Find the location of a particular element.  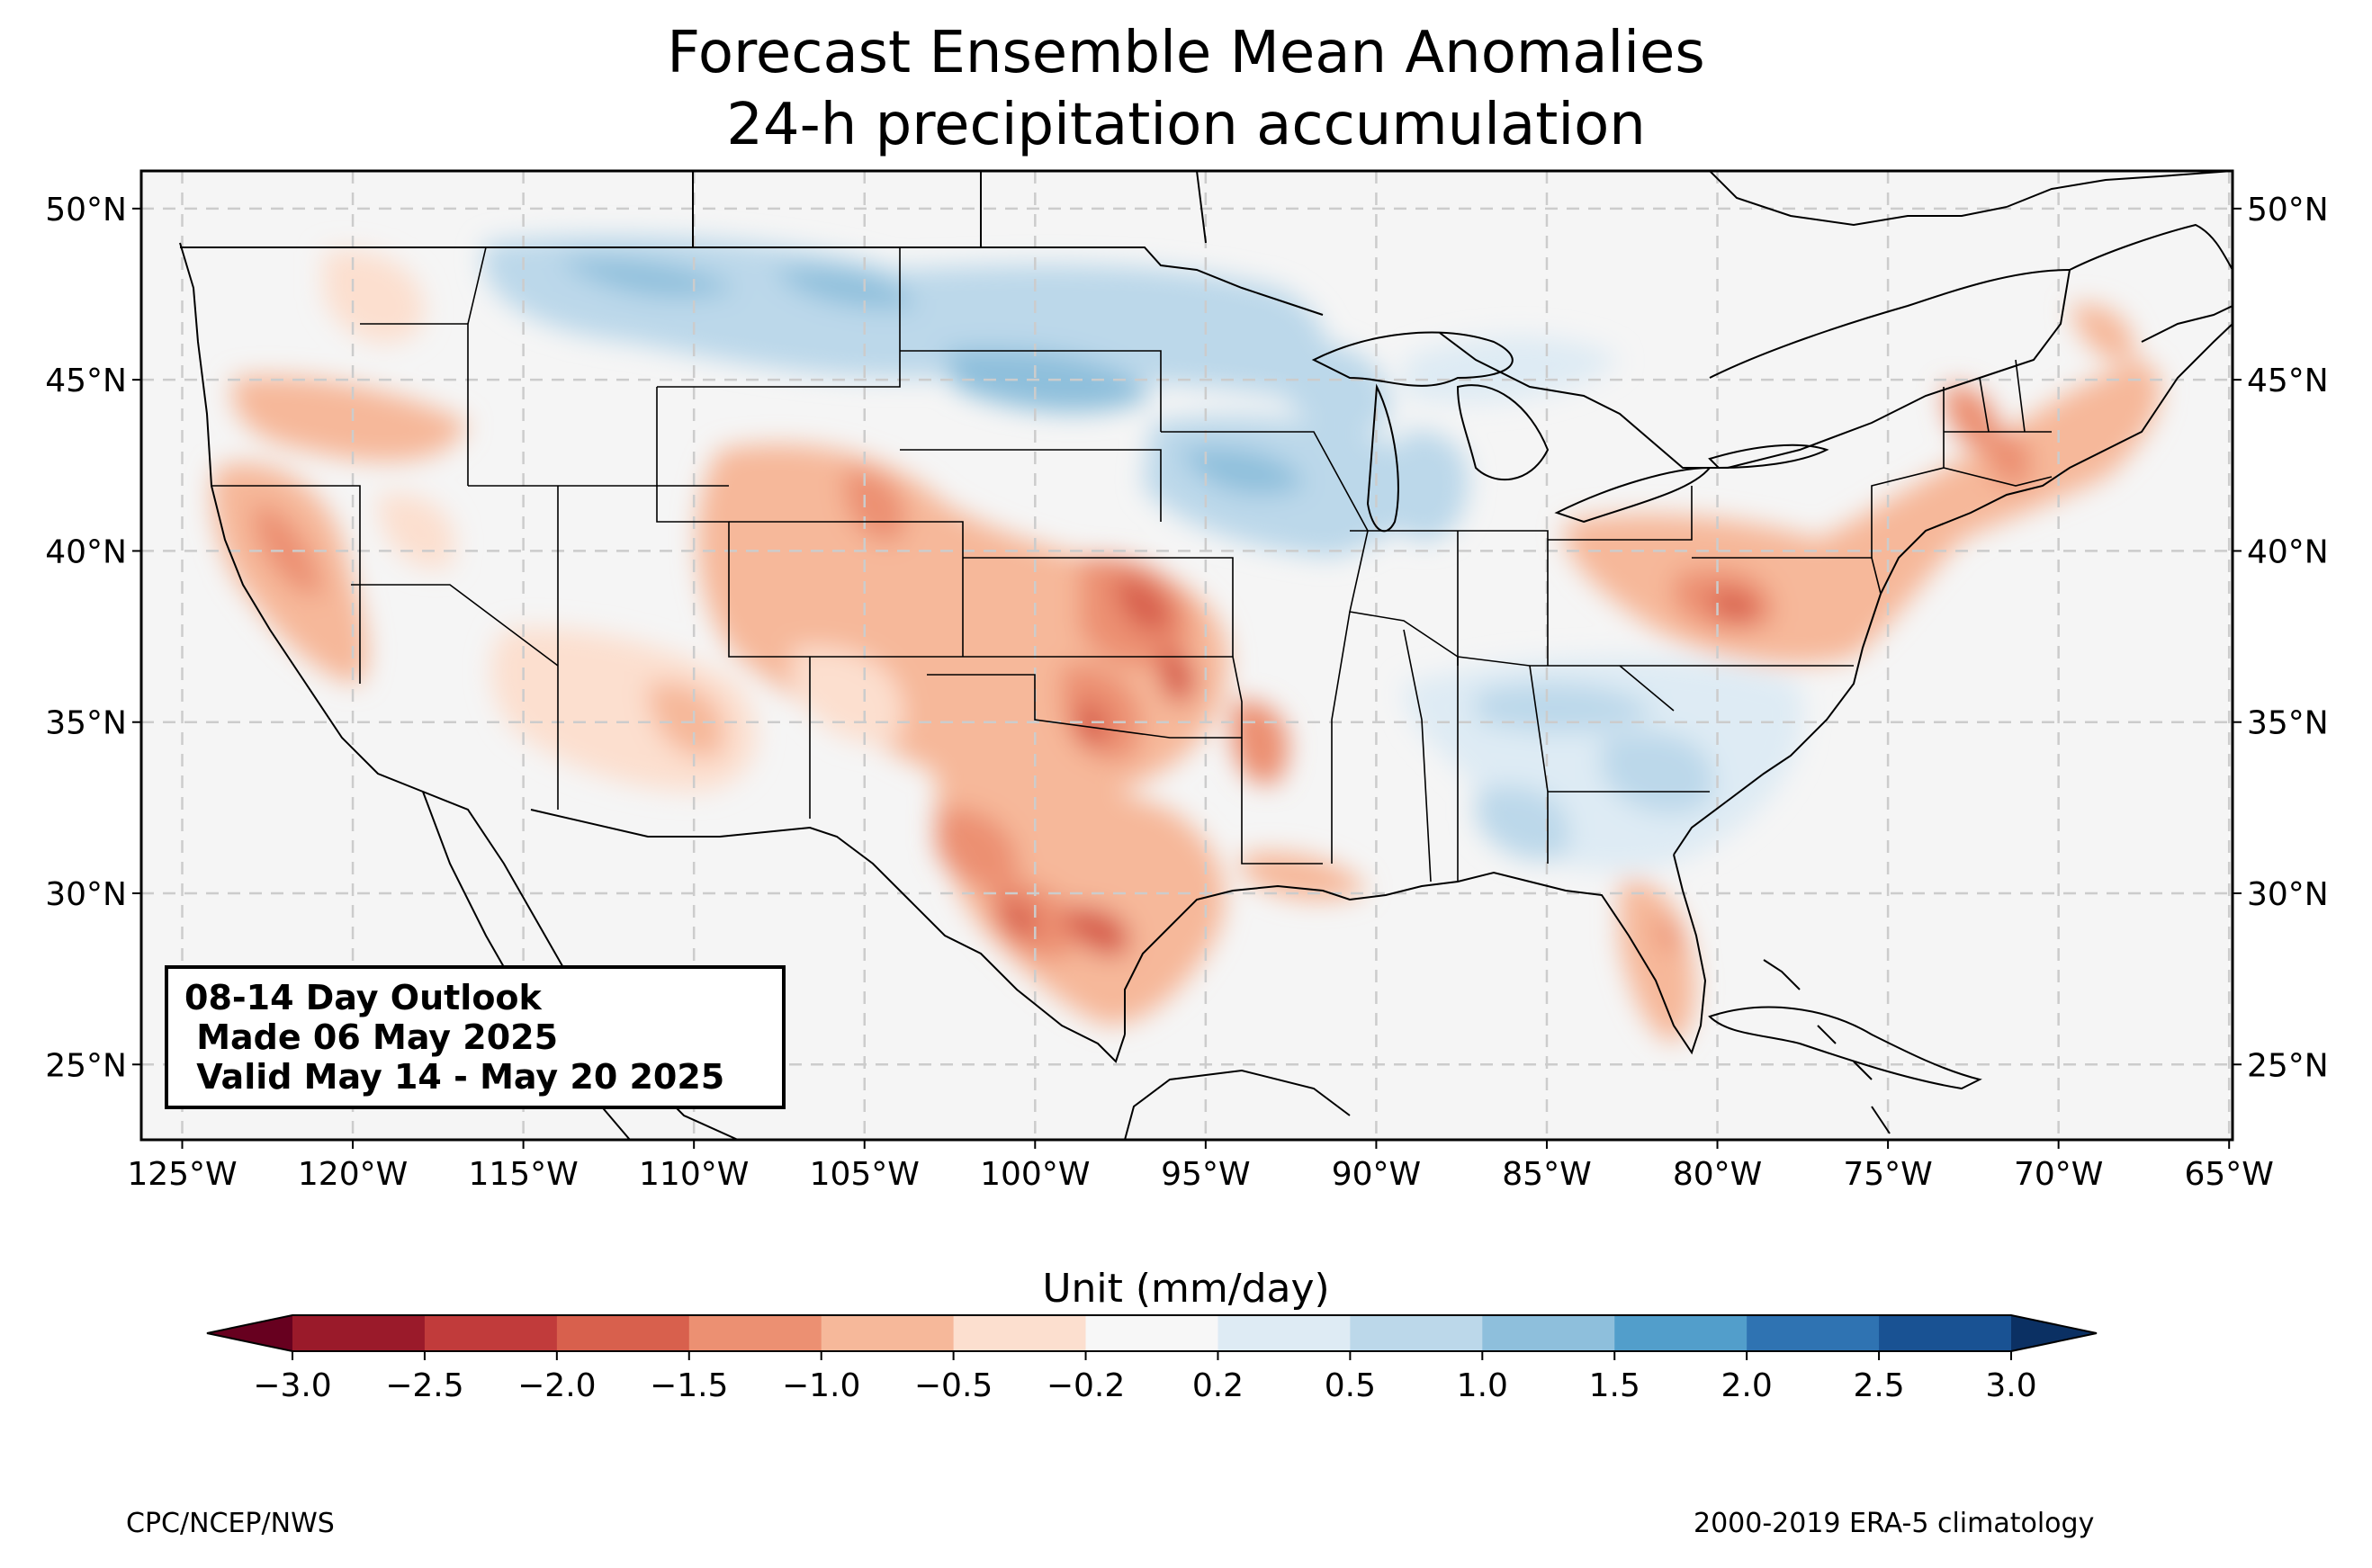

lon-label: 115°W is located at coordinates (523, 1174).